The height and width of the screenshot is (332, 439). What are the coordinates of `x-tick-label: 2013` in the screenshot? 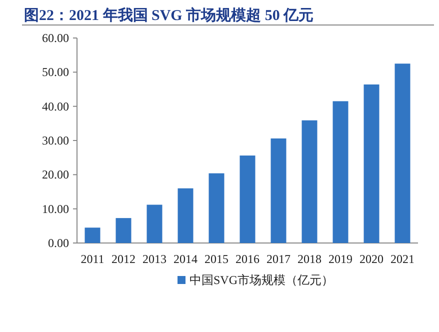 It's located at (154, 259).